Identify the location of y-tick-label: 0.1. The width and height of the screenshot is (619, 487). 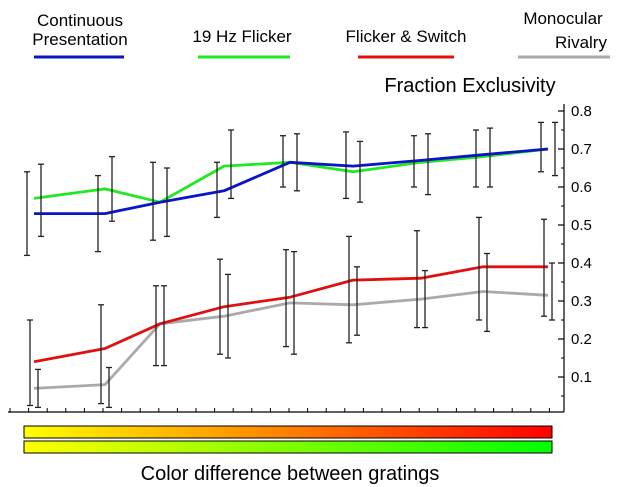
(581, 377).